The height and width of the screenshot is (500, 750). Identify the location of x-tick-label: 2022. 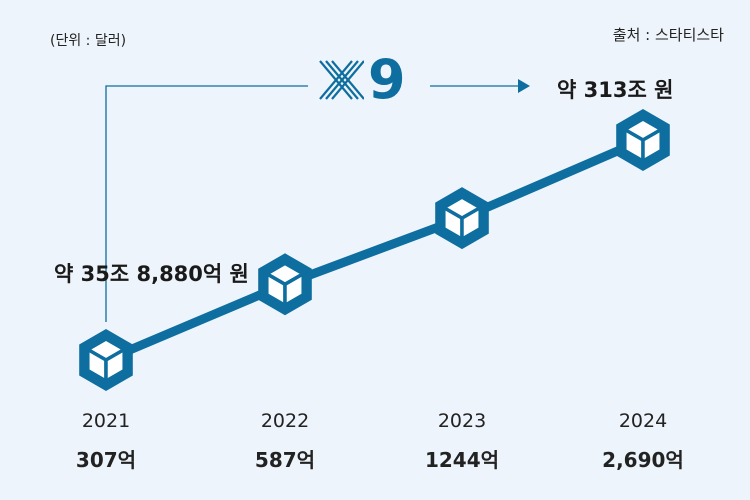
(285, 421).